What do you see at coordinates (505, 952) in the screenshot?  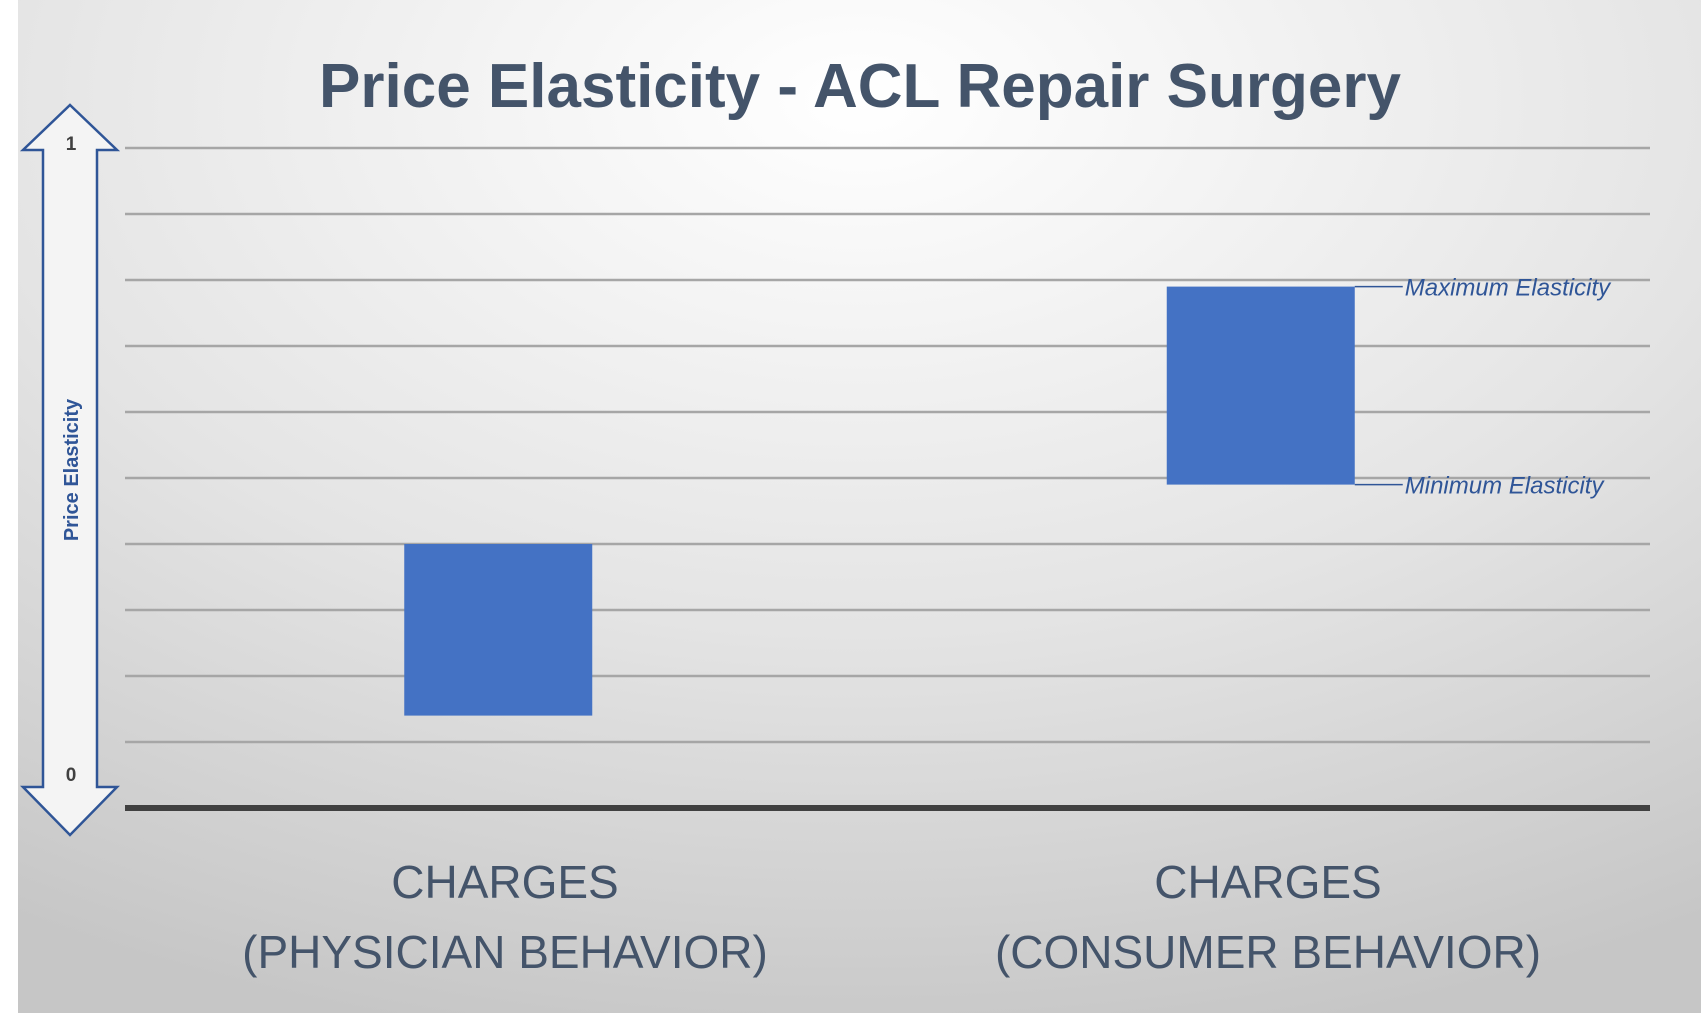 I see `x-tick-label-physician-line2: (PHYSICIAN BEHAVIOR)` at bounding box center [505, 952].